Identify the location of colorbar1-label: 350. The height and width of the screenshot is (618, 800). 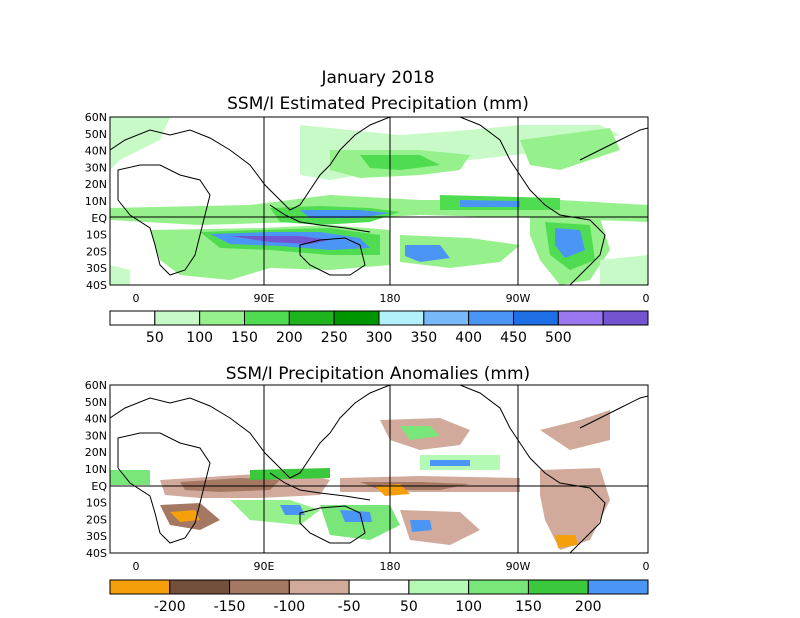
(423, 338).